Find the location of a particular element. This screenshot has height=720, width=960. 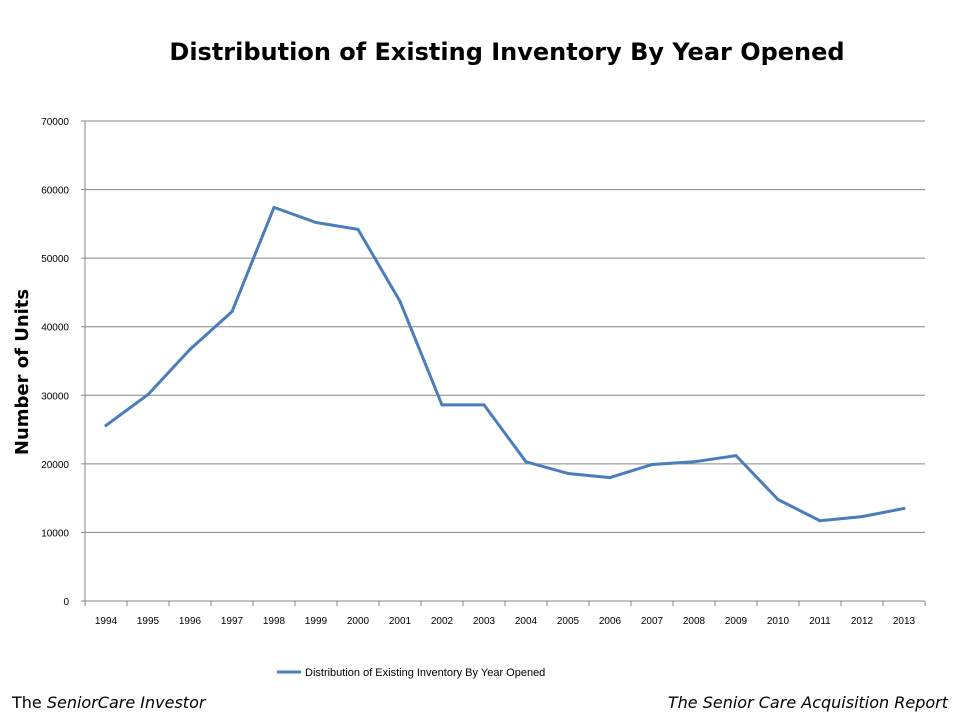

footer-left-prefix: The is located at coordinates (29, 702).